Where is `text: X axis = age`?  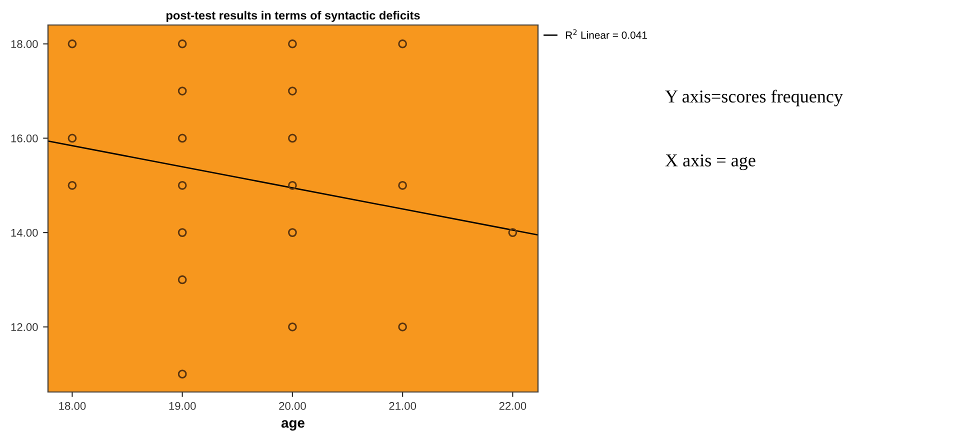 text: X axis = age is located at coordinates (710, 162).